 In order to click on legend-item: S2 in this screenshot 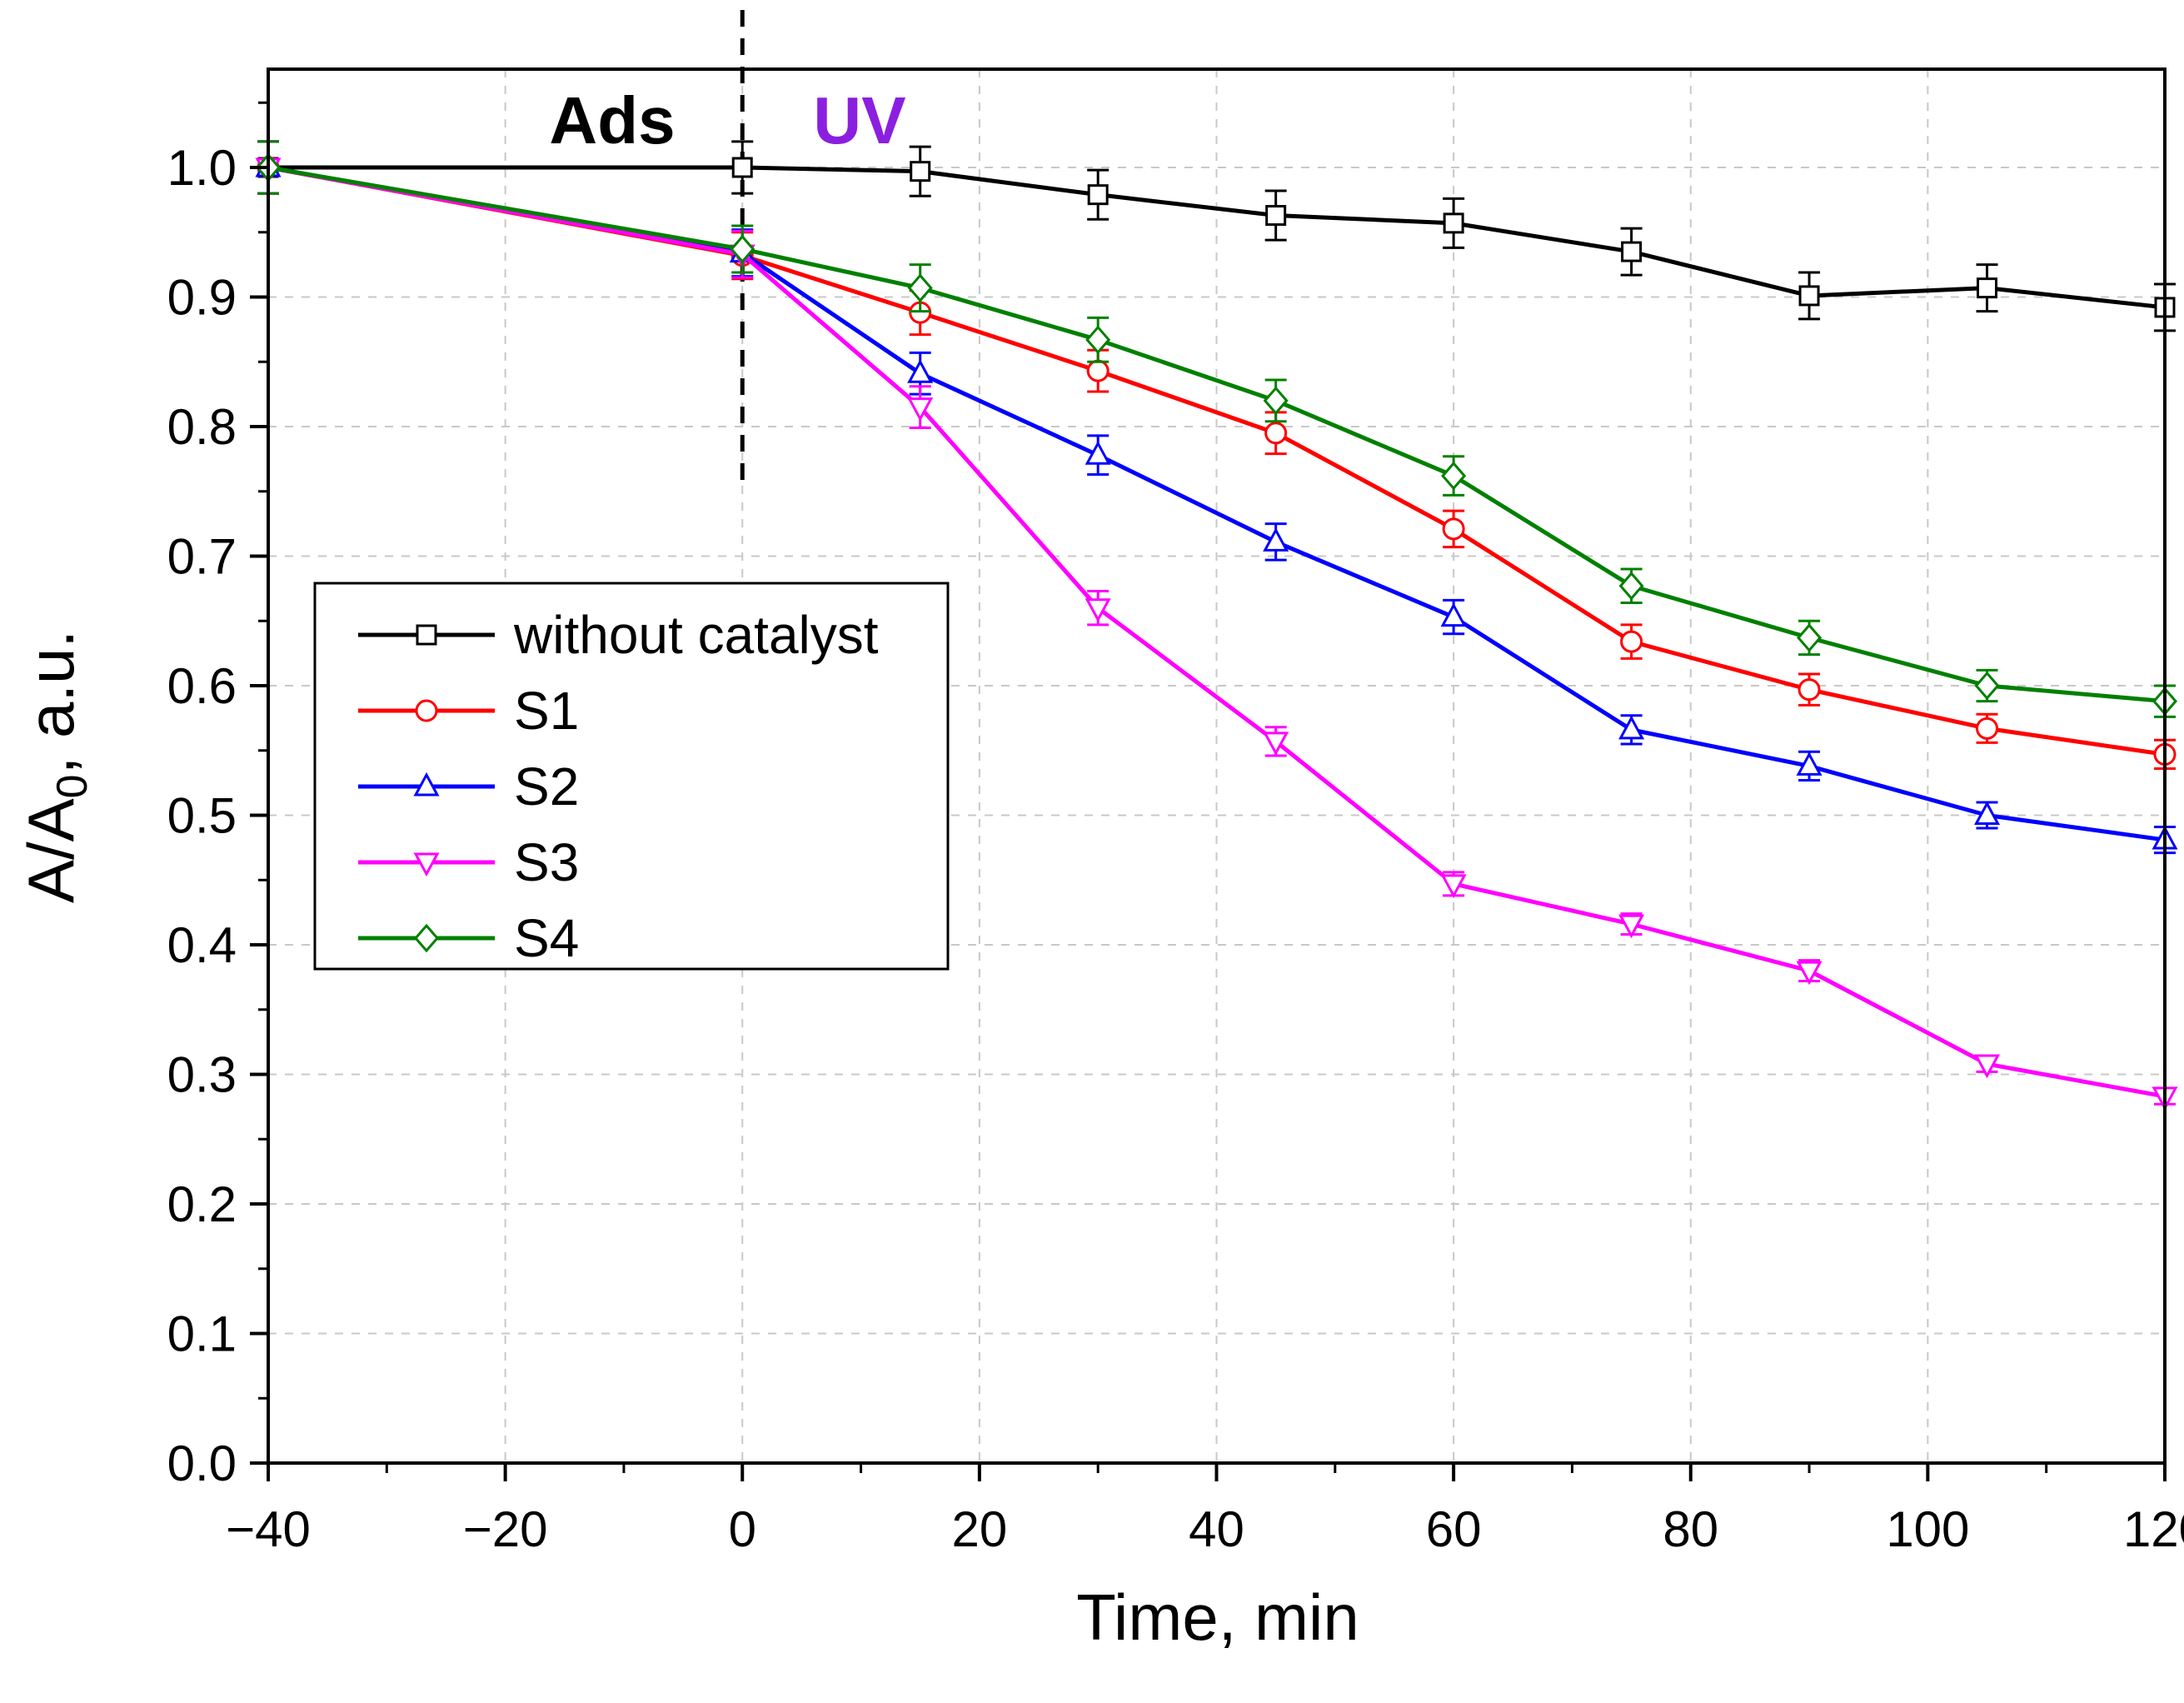, I will do `click(468, 787)`.